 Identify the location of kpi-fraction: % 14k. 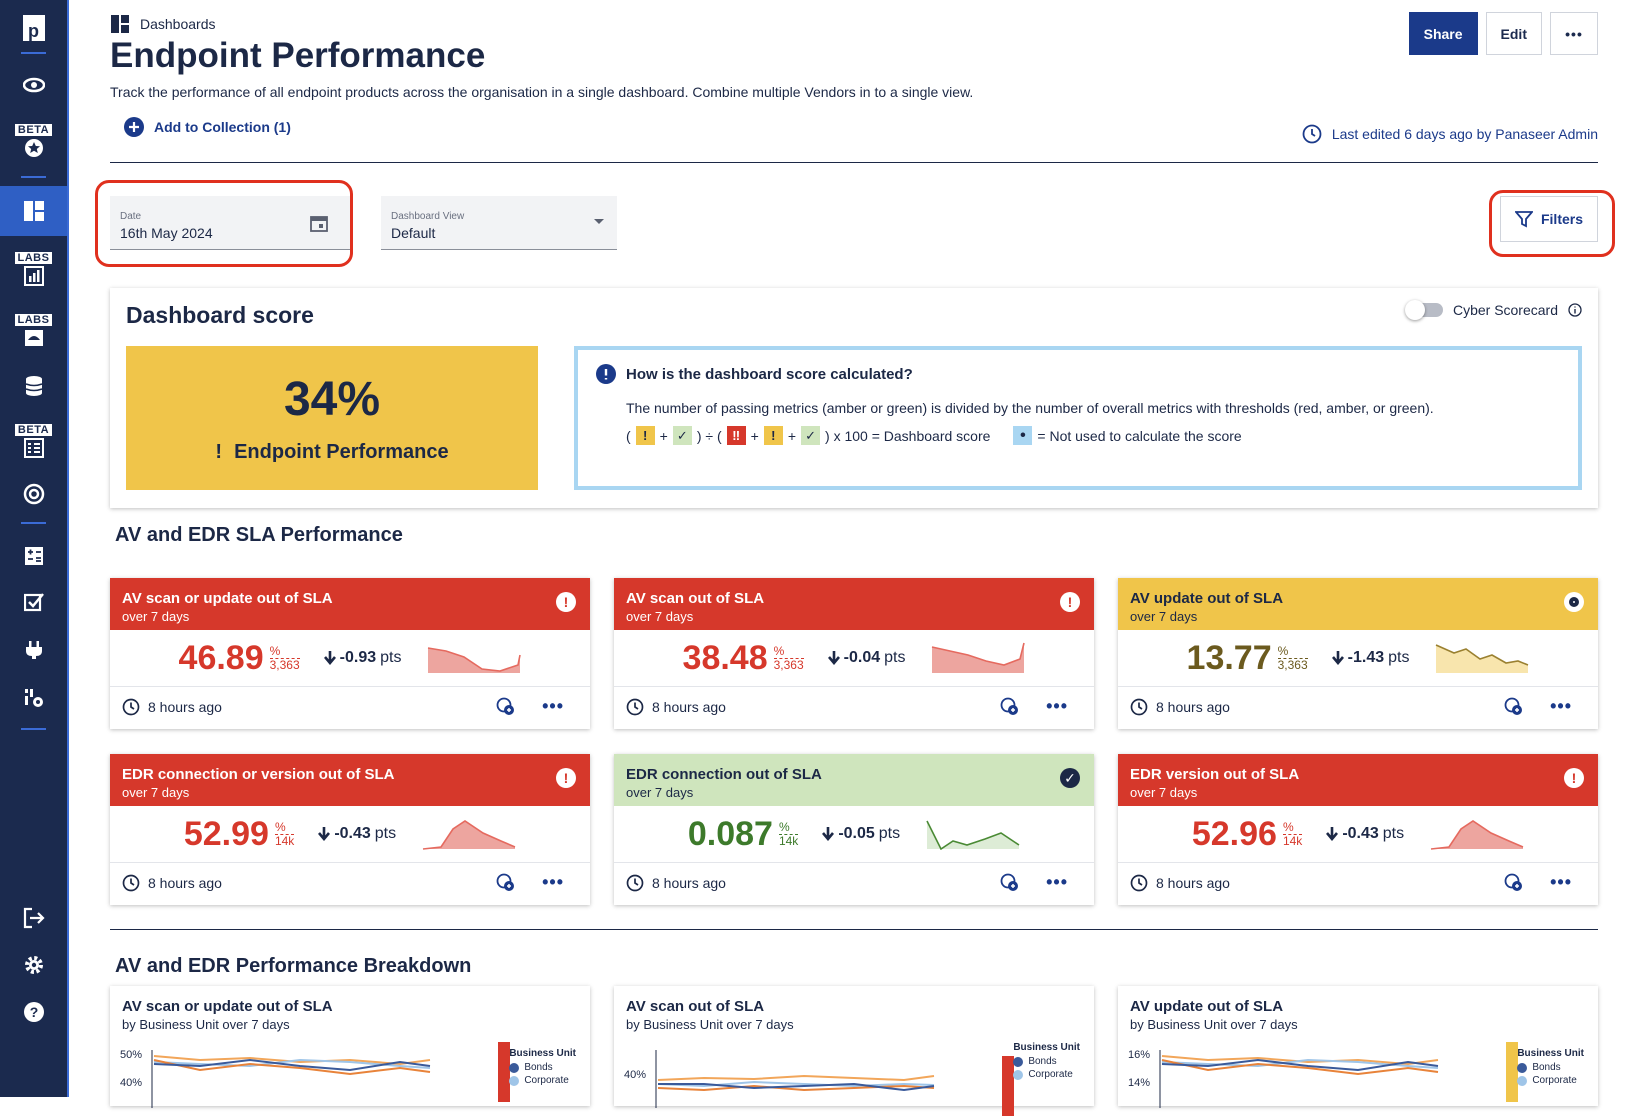
(788, 834).